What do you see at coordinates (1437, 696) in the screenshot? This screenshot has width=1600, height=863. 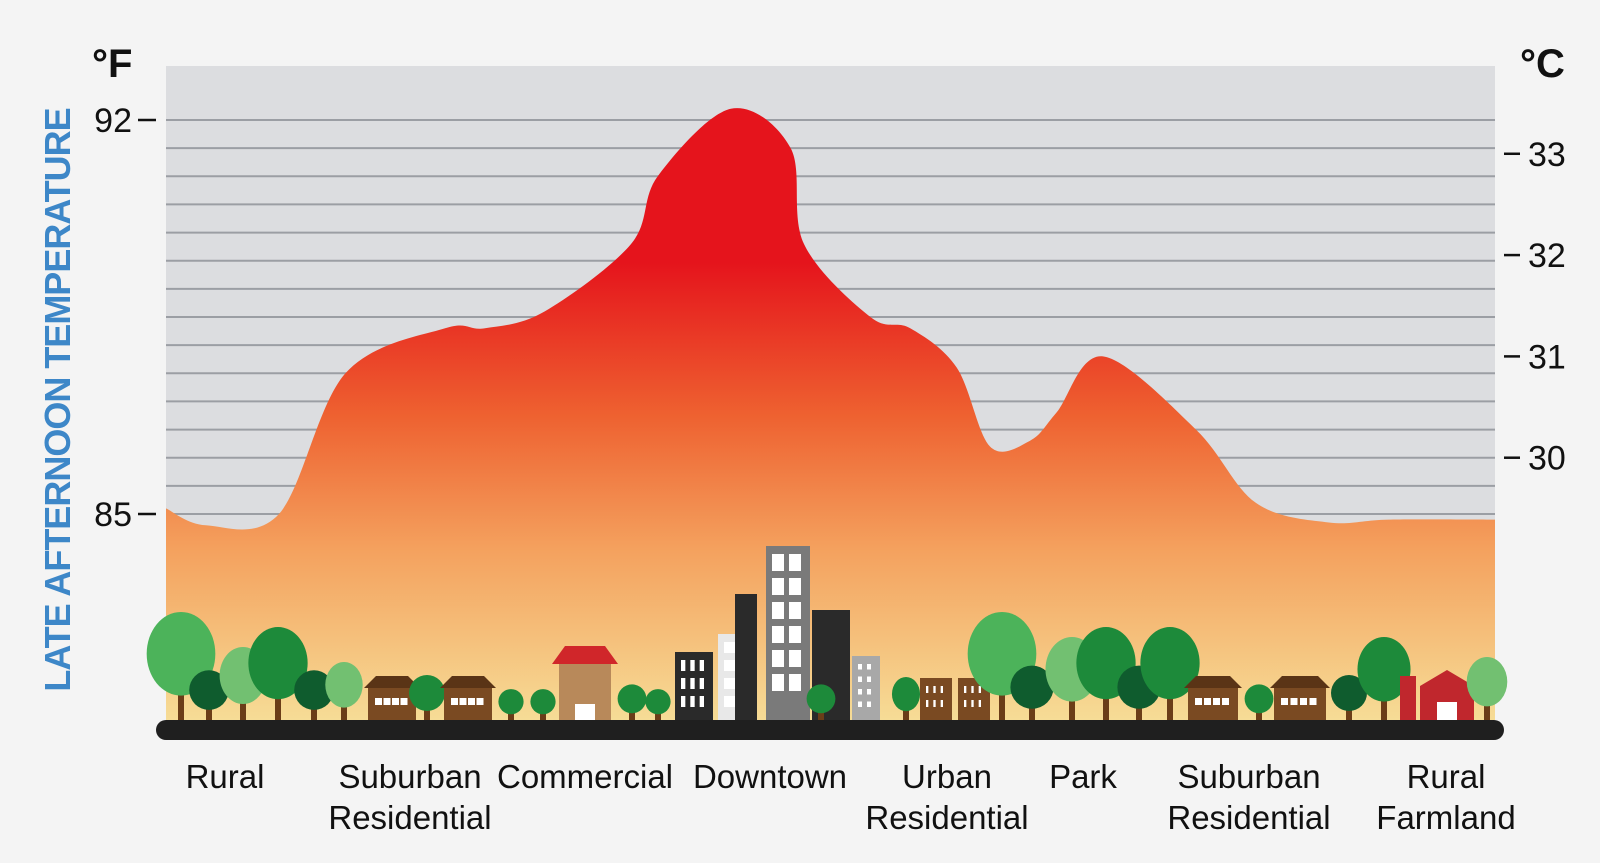 I see `barn` at bounding box center [1437, 696].